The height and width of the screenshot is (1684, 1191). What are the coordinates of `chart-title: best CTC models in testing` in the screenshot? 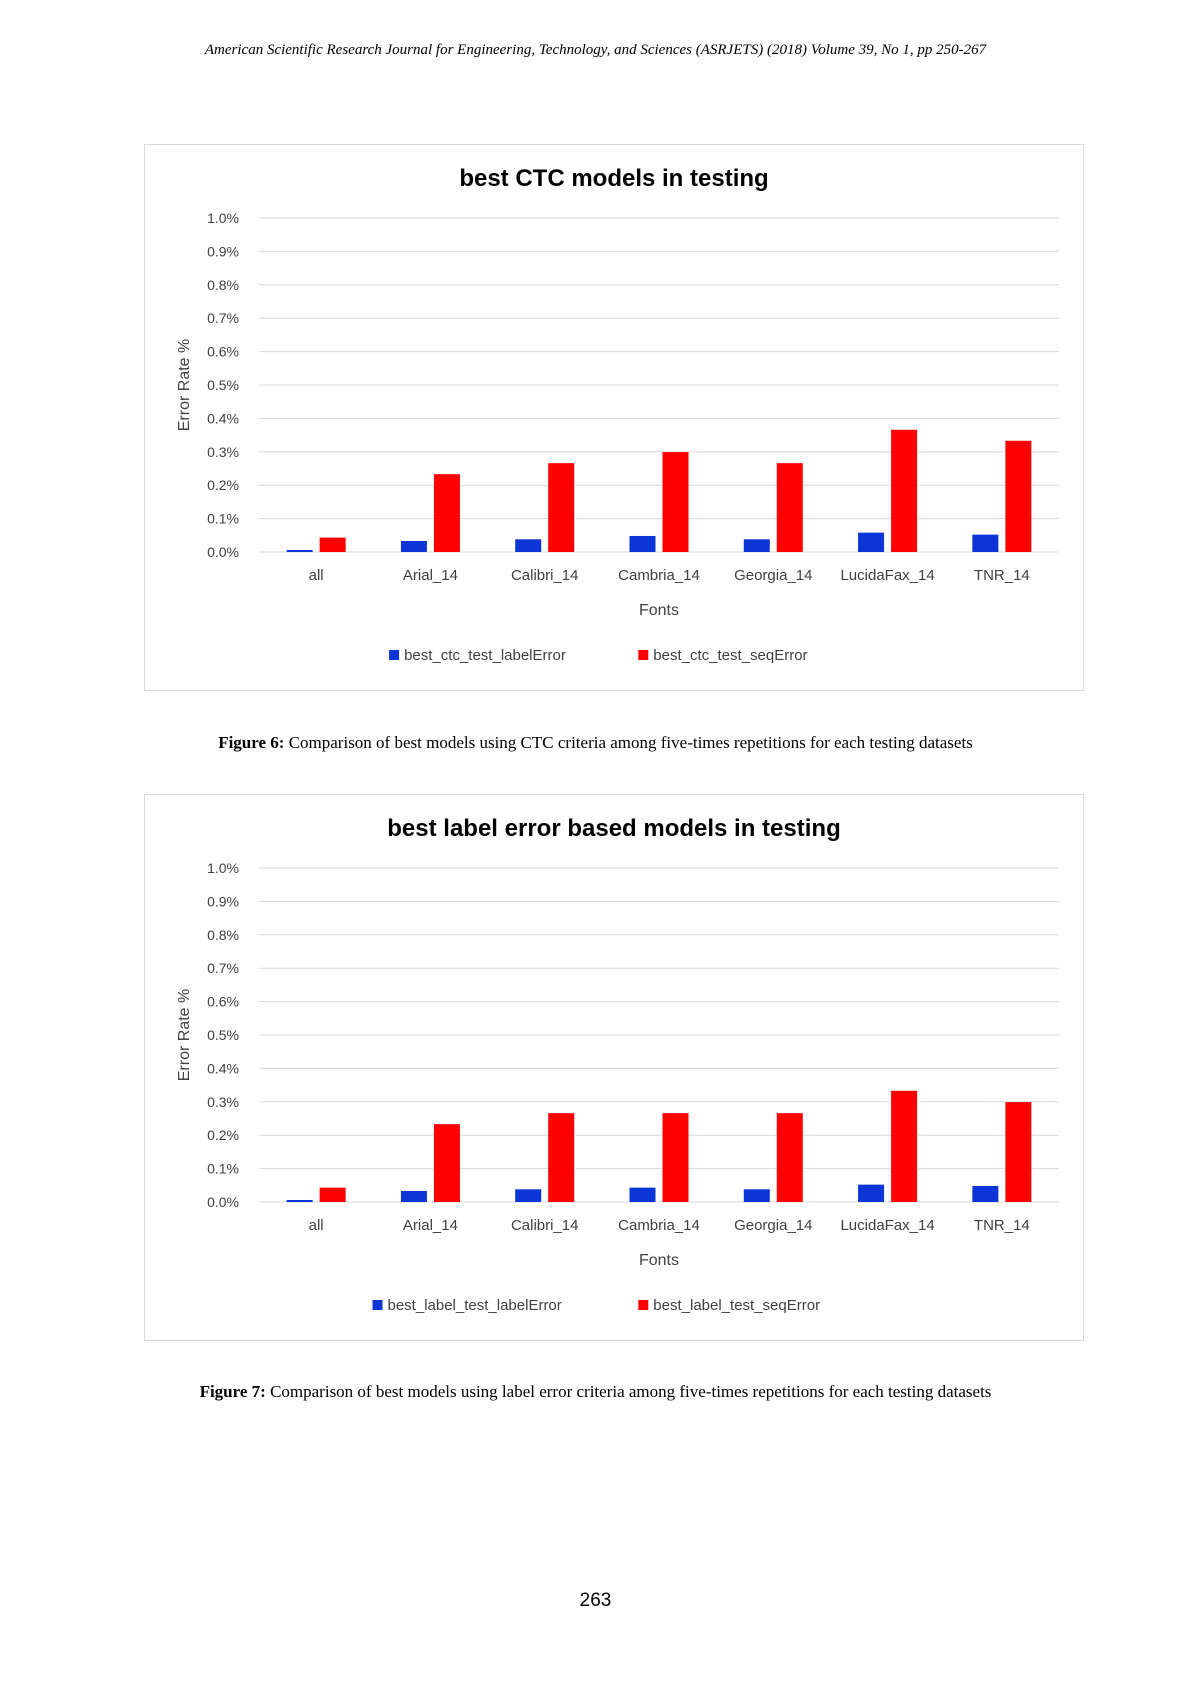 It's located at (613, 178).